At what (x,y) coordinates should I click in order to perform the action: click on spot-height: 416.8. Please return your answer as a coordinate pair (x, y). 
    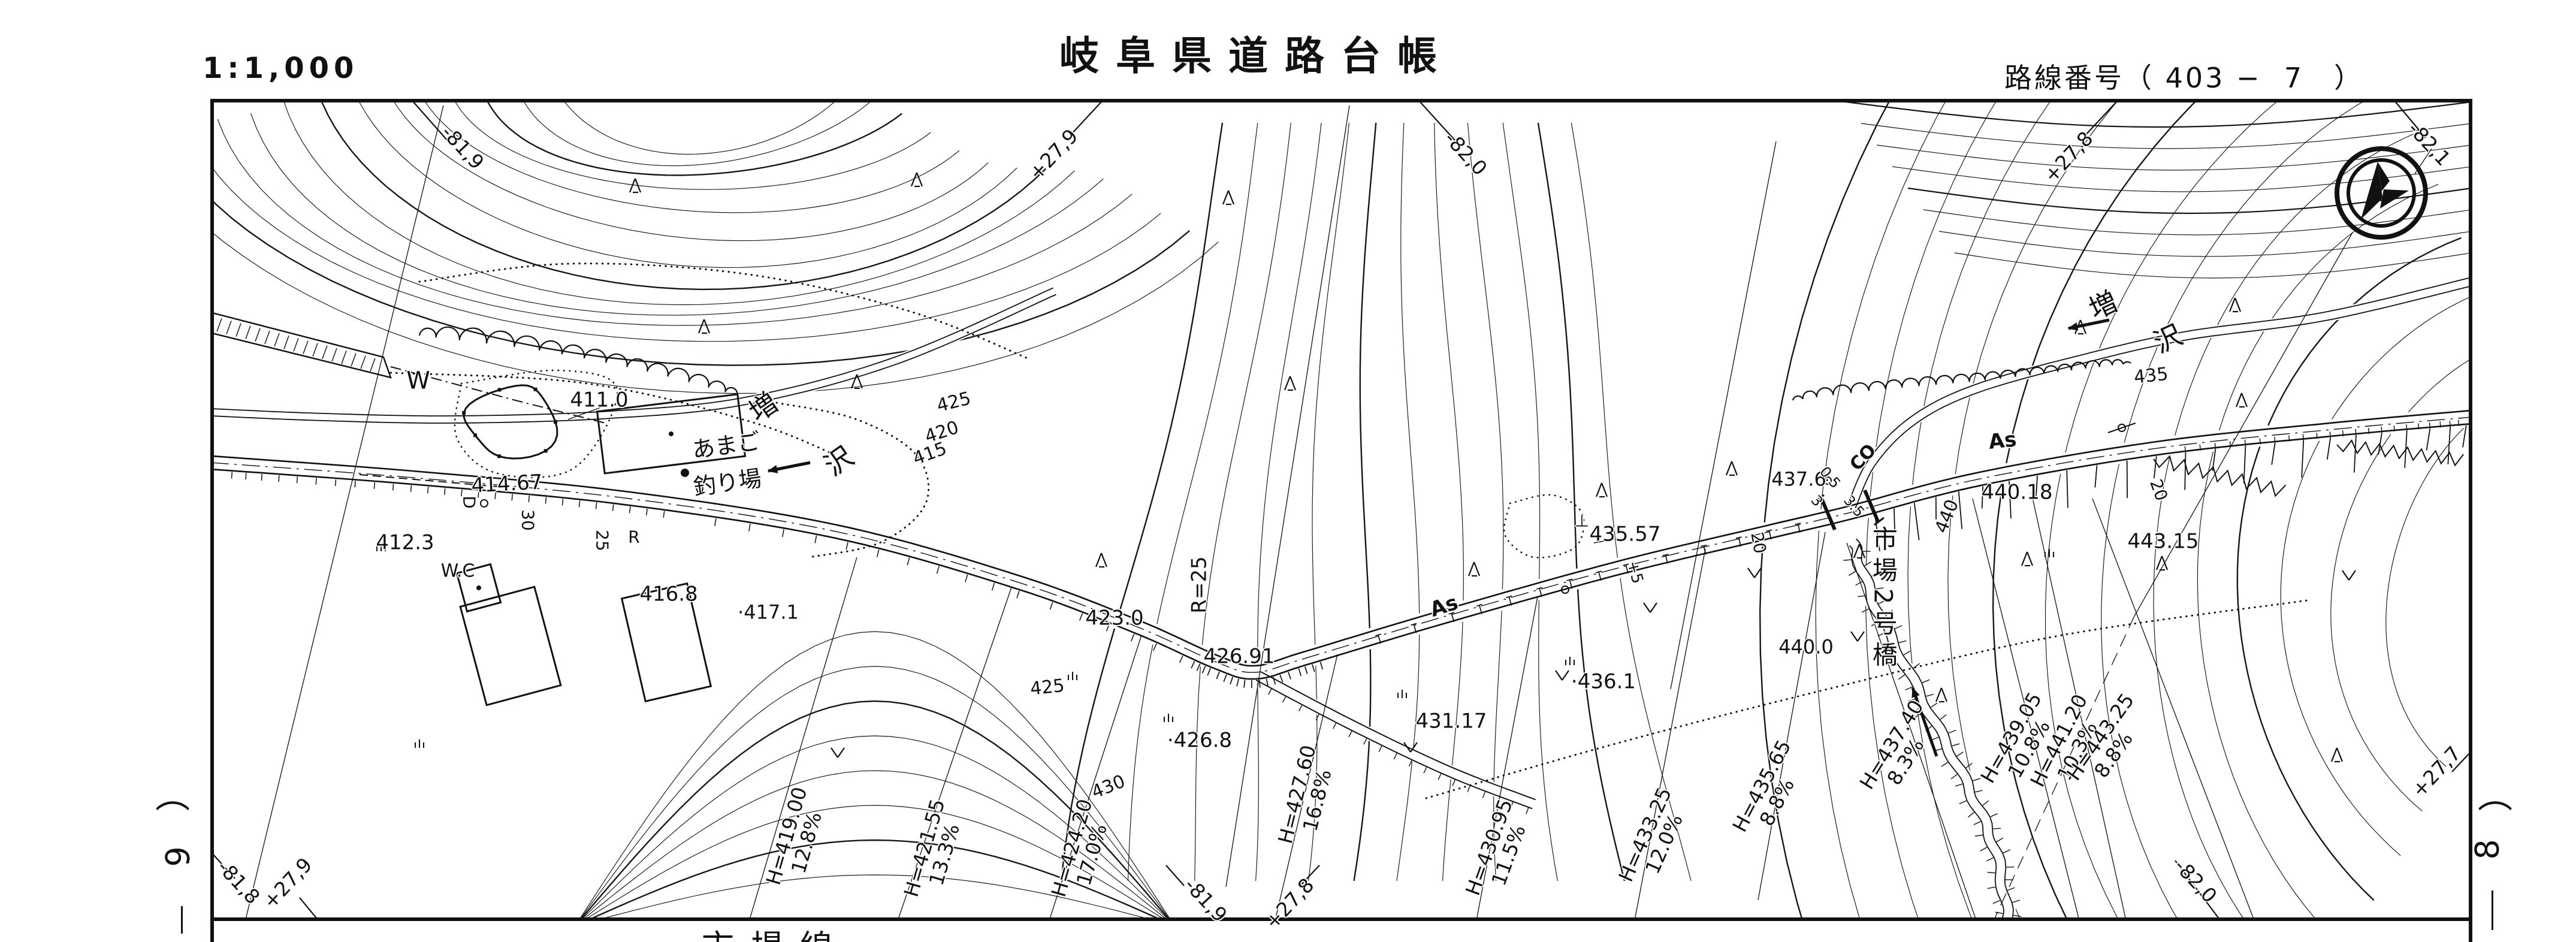
    Looking at the image, I should click on (668, 594).